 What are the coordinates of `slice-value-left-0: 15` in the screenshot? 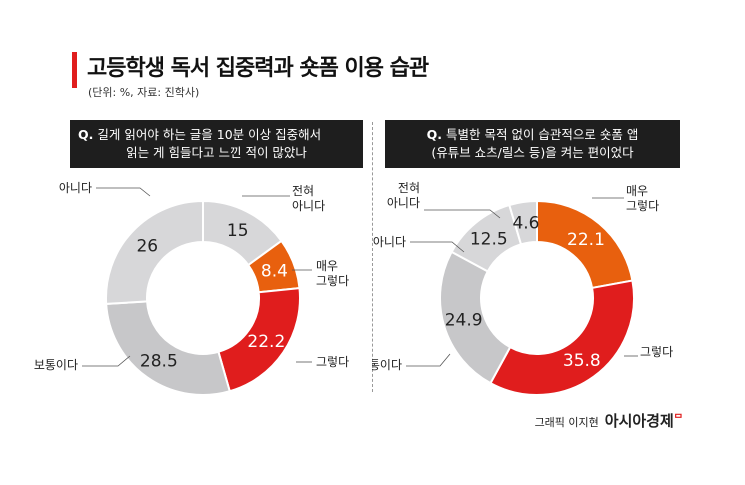 It's located at (238, 231).